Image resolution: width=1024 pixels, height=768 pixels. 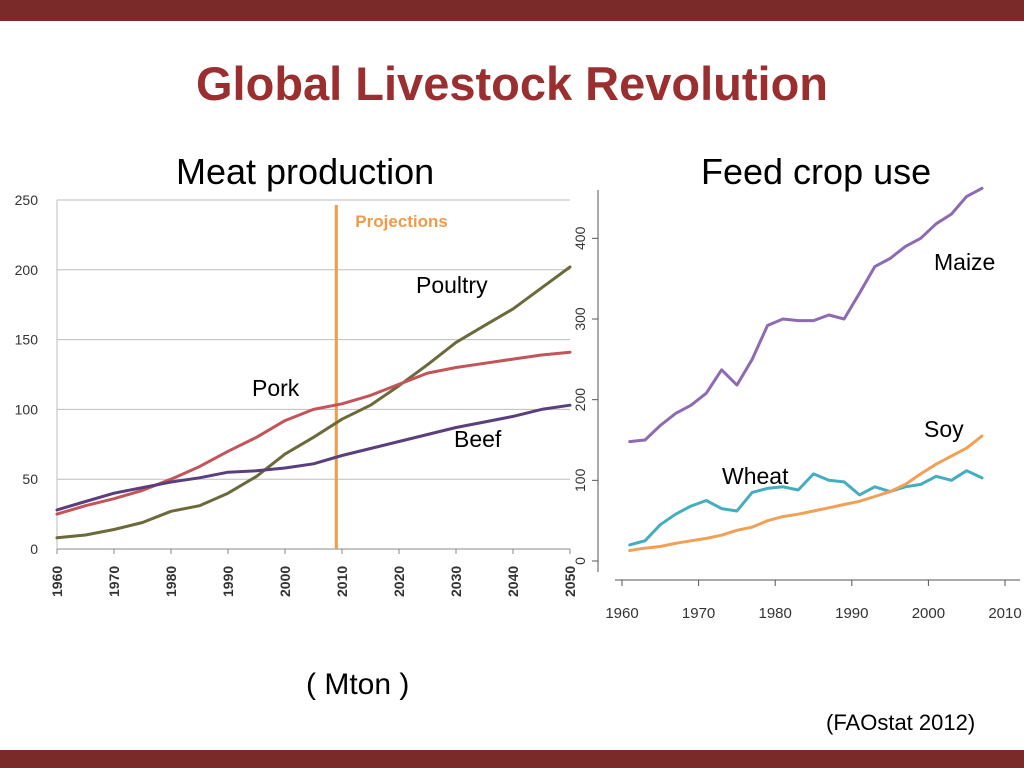 What do you see at coordinates (401, 221) in the screenshot?
I see `projection-label: Projections` at bounding box center [401, 221].